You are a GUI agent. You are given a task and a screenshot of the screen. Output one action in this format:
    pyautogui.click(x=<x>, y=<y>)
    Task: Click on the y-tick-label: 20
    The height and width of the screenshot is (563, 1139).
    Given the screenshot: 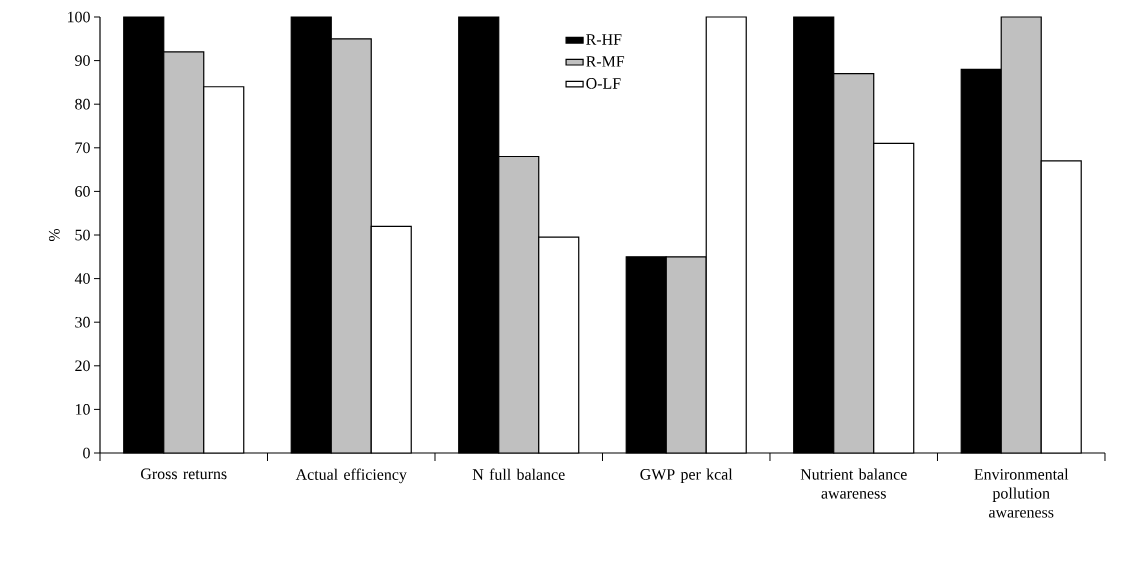 What is the action you would take?
    pyautogui.click(x=82, y=366)
    